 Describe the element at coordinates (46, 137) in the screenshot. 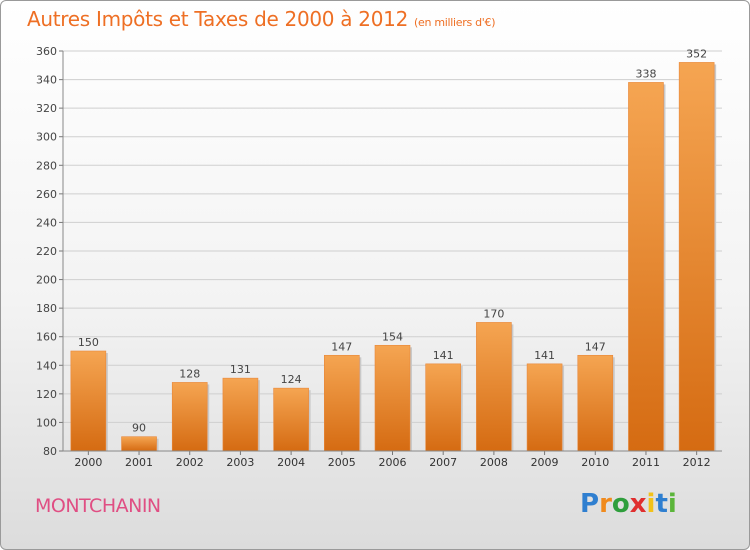

I see `y-tick-label: 300` at that location.